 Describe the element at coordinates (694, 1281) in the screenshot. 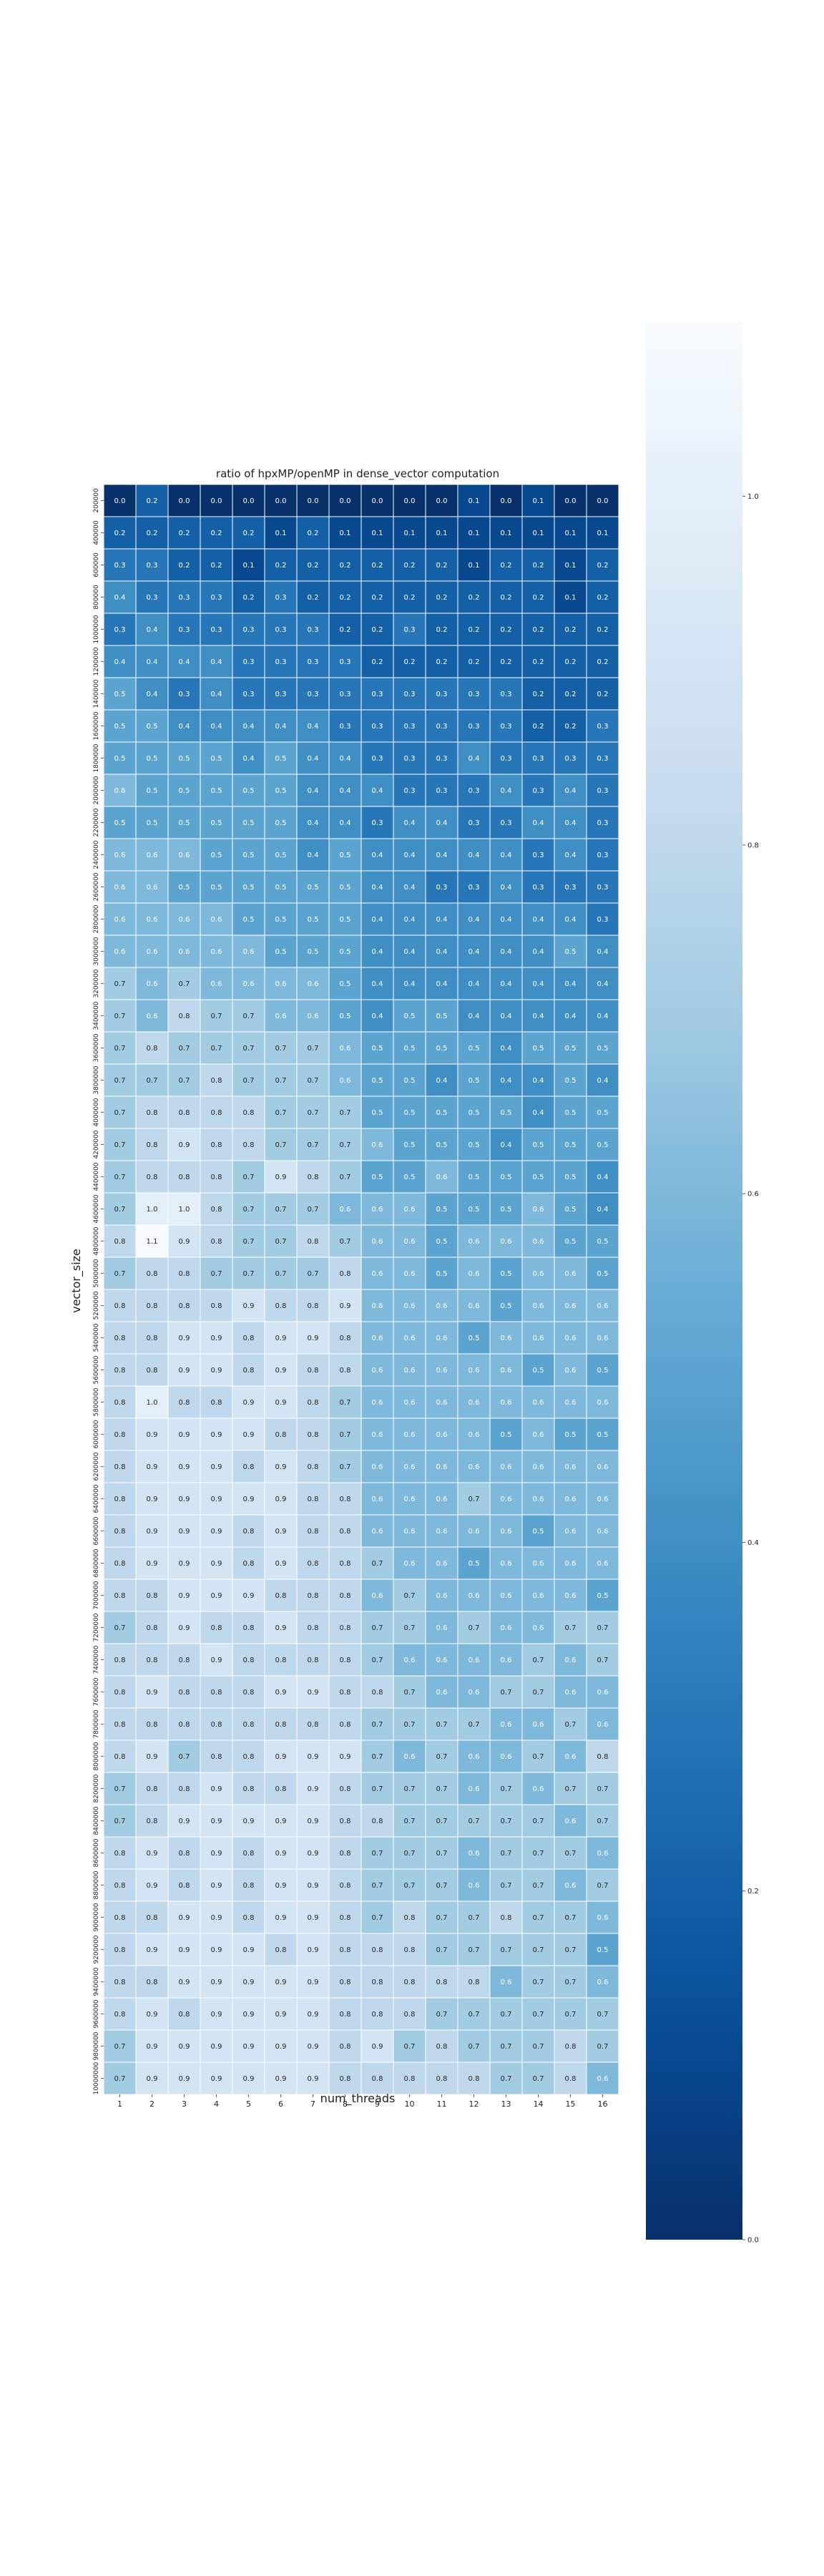

I see `colorbar` at that location.